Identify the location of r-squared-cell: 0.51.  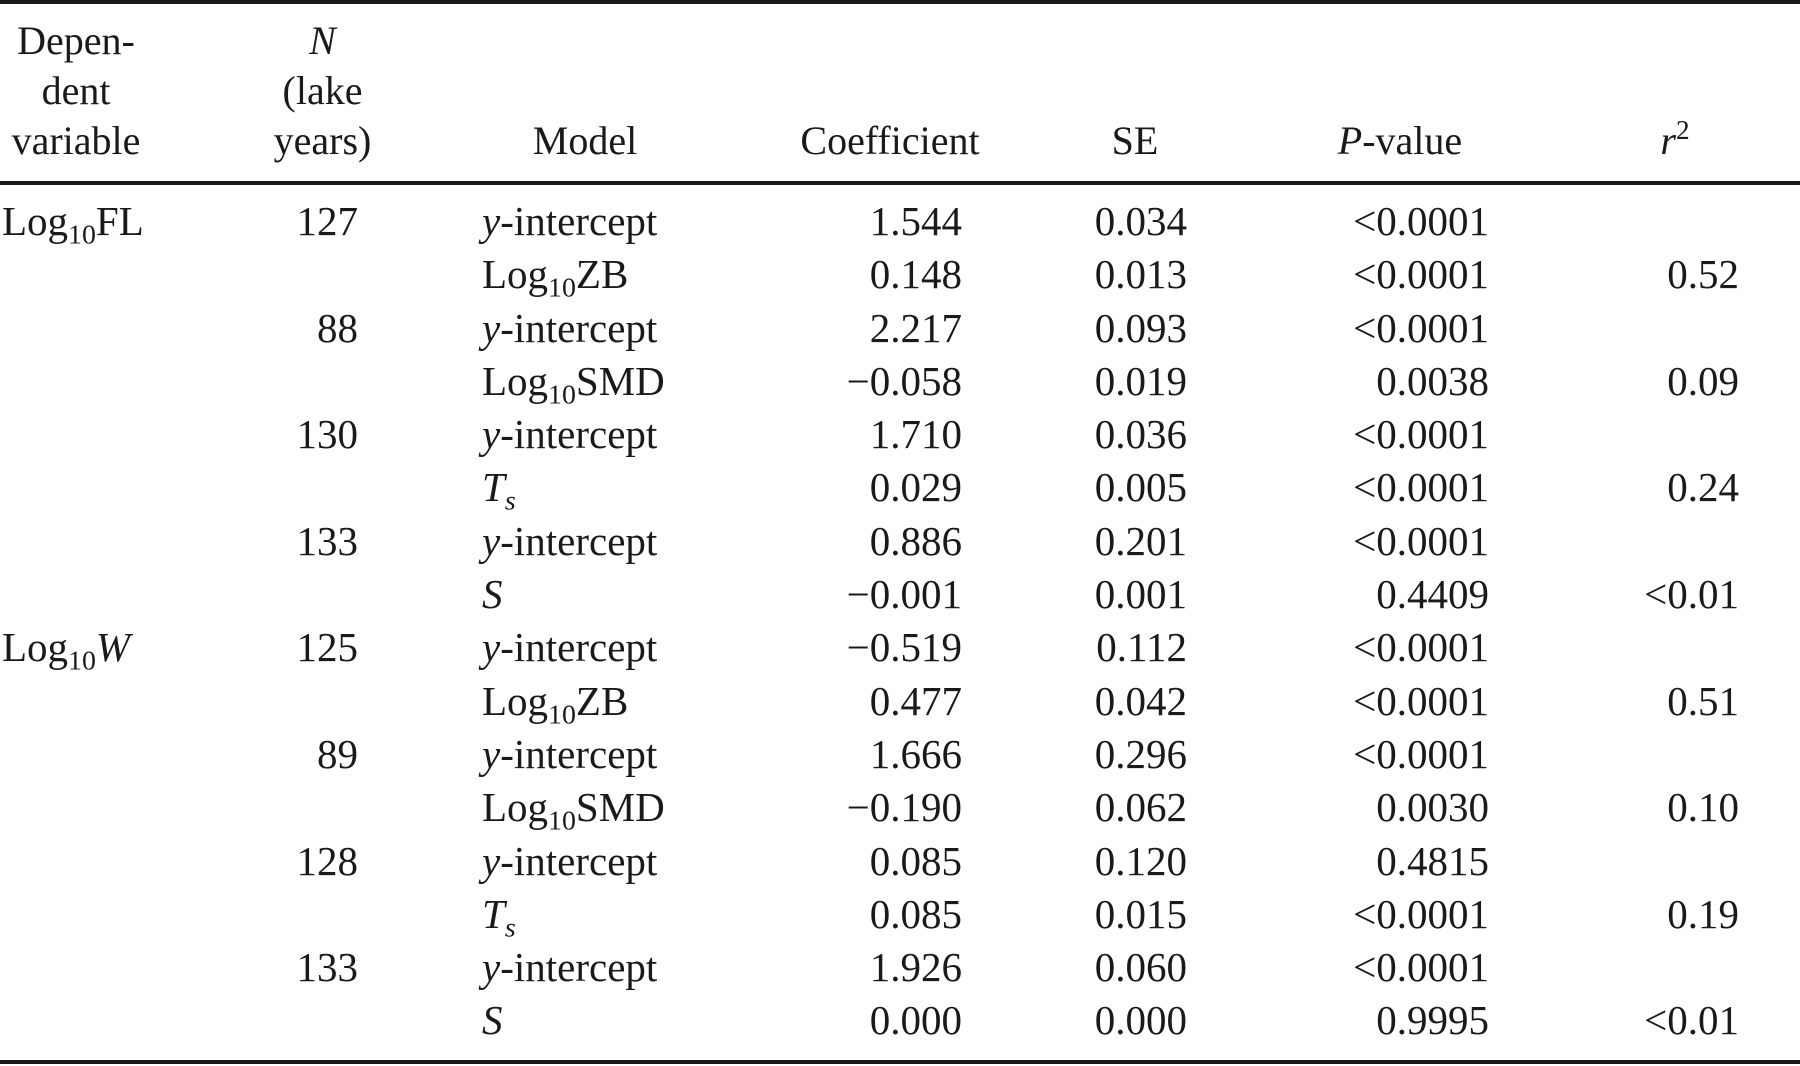
(1703, 700).